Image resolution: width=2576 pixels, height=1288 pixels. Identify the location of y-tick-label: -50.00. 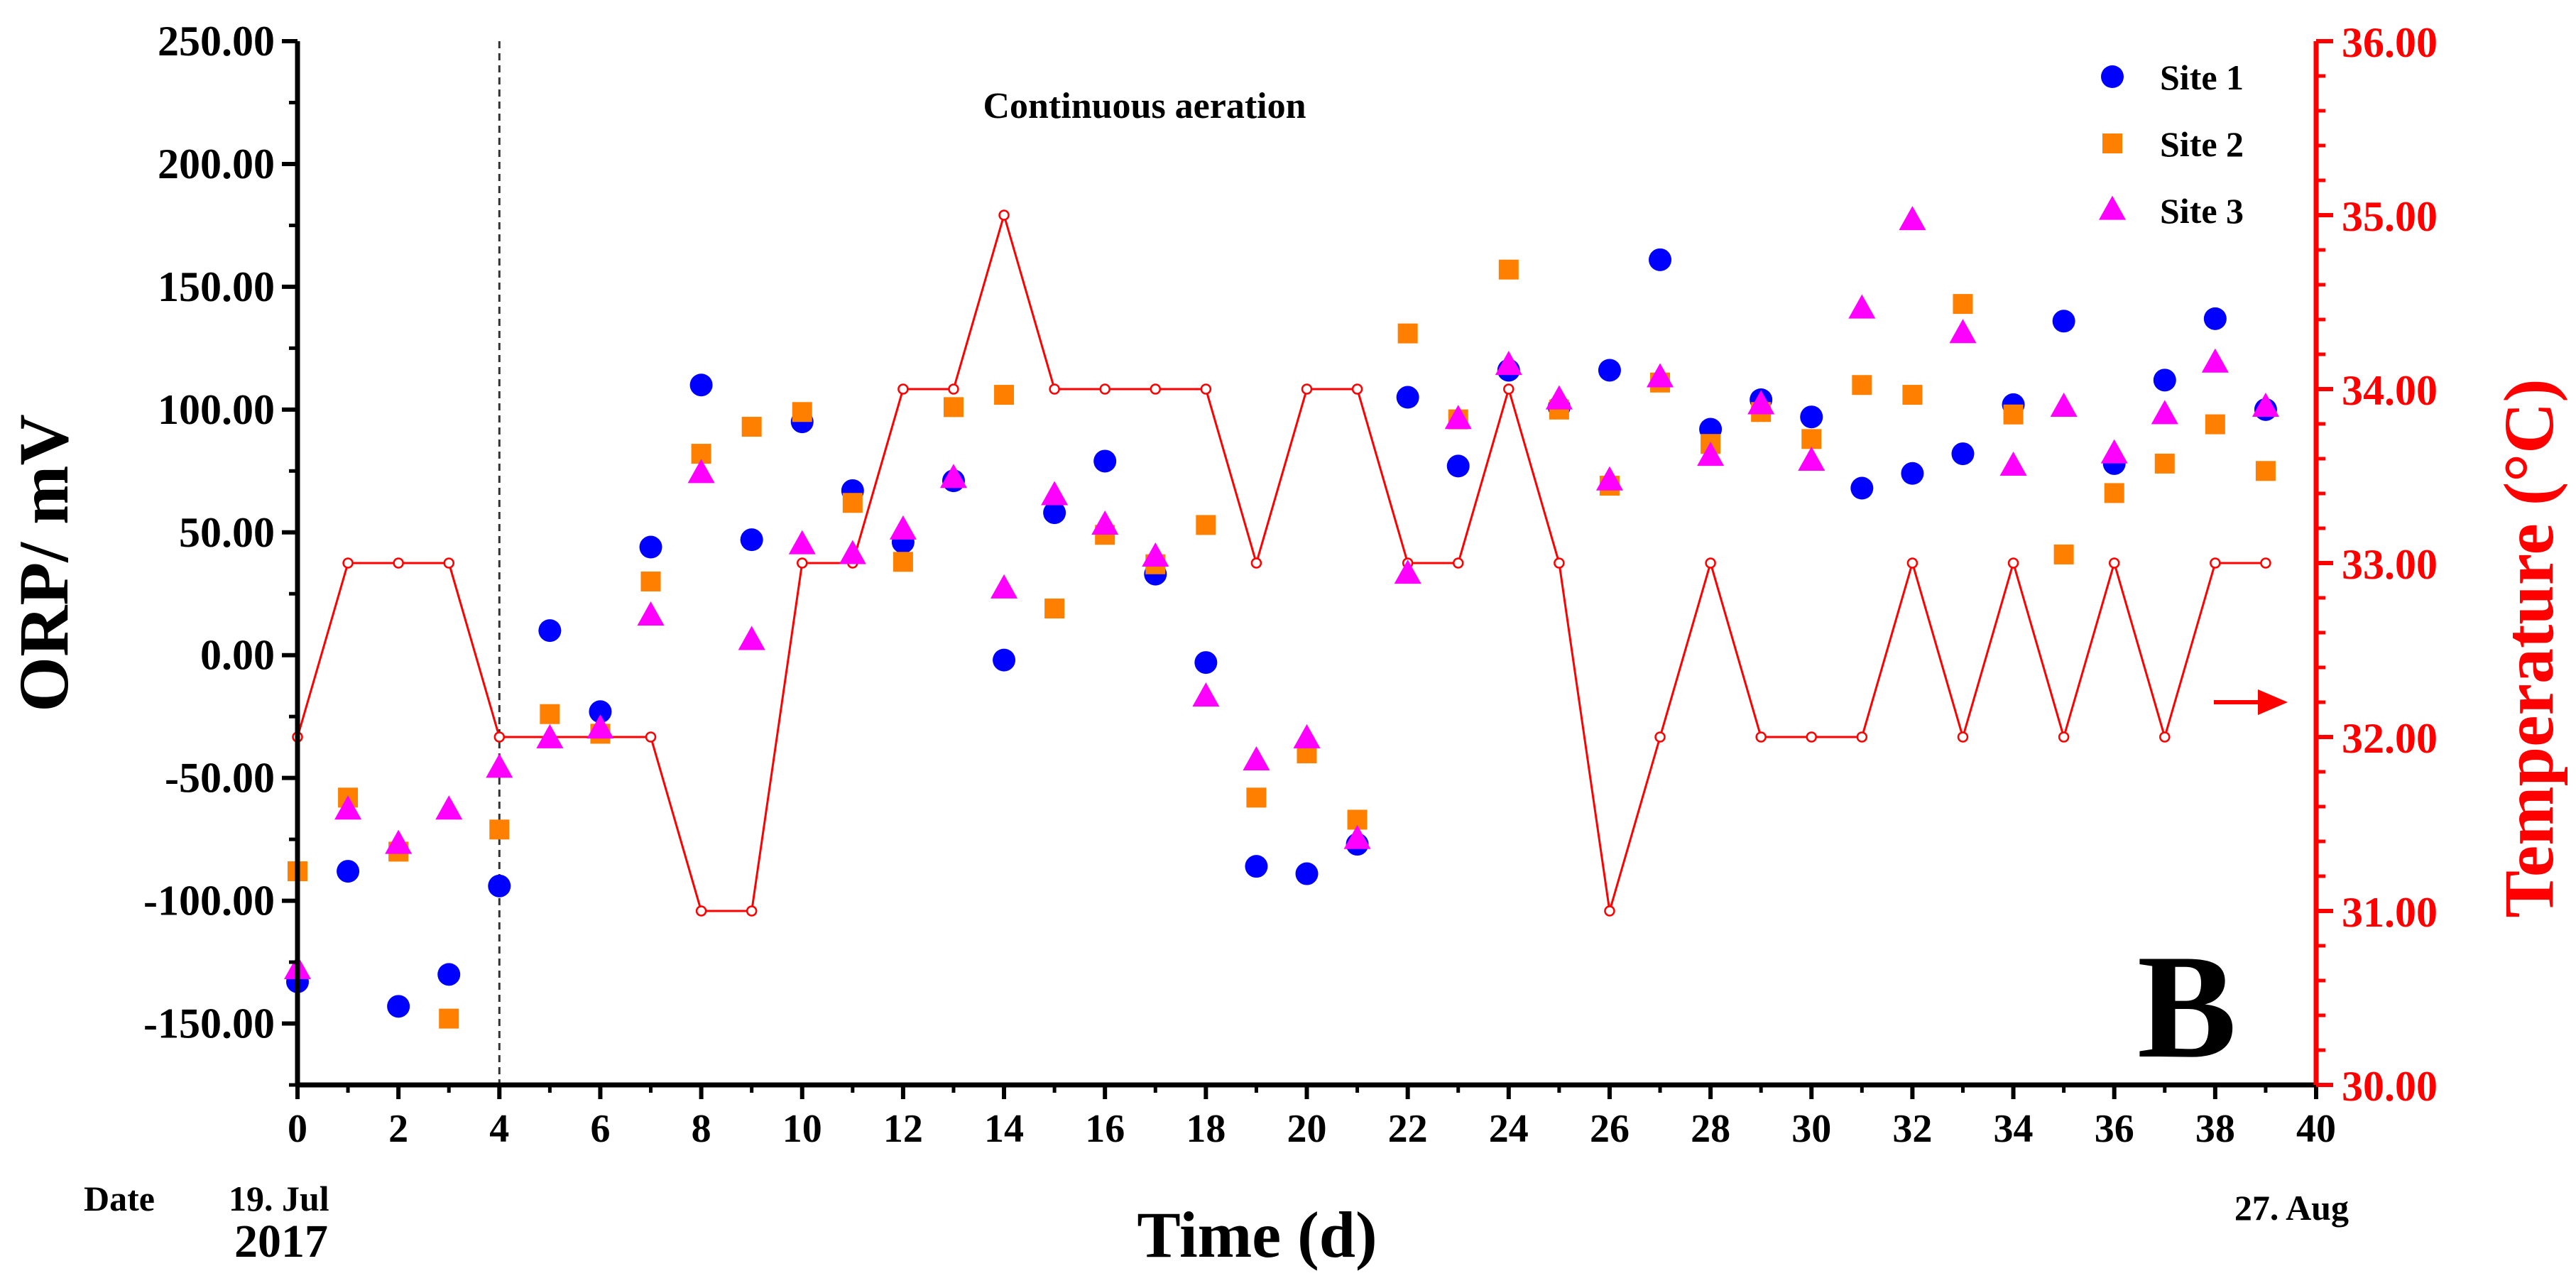
(220, 778).